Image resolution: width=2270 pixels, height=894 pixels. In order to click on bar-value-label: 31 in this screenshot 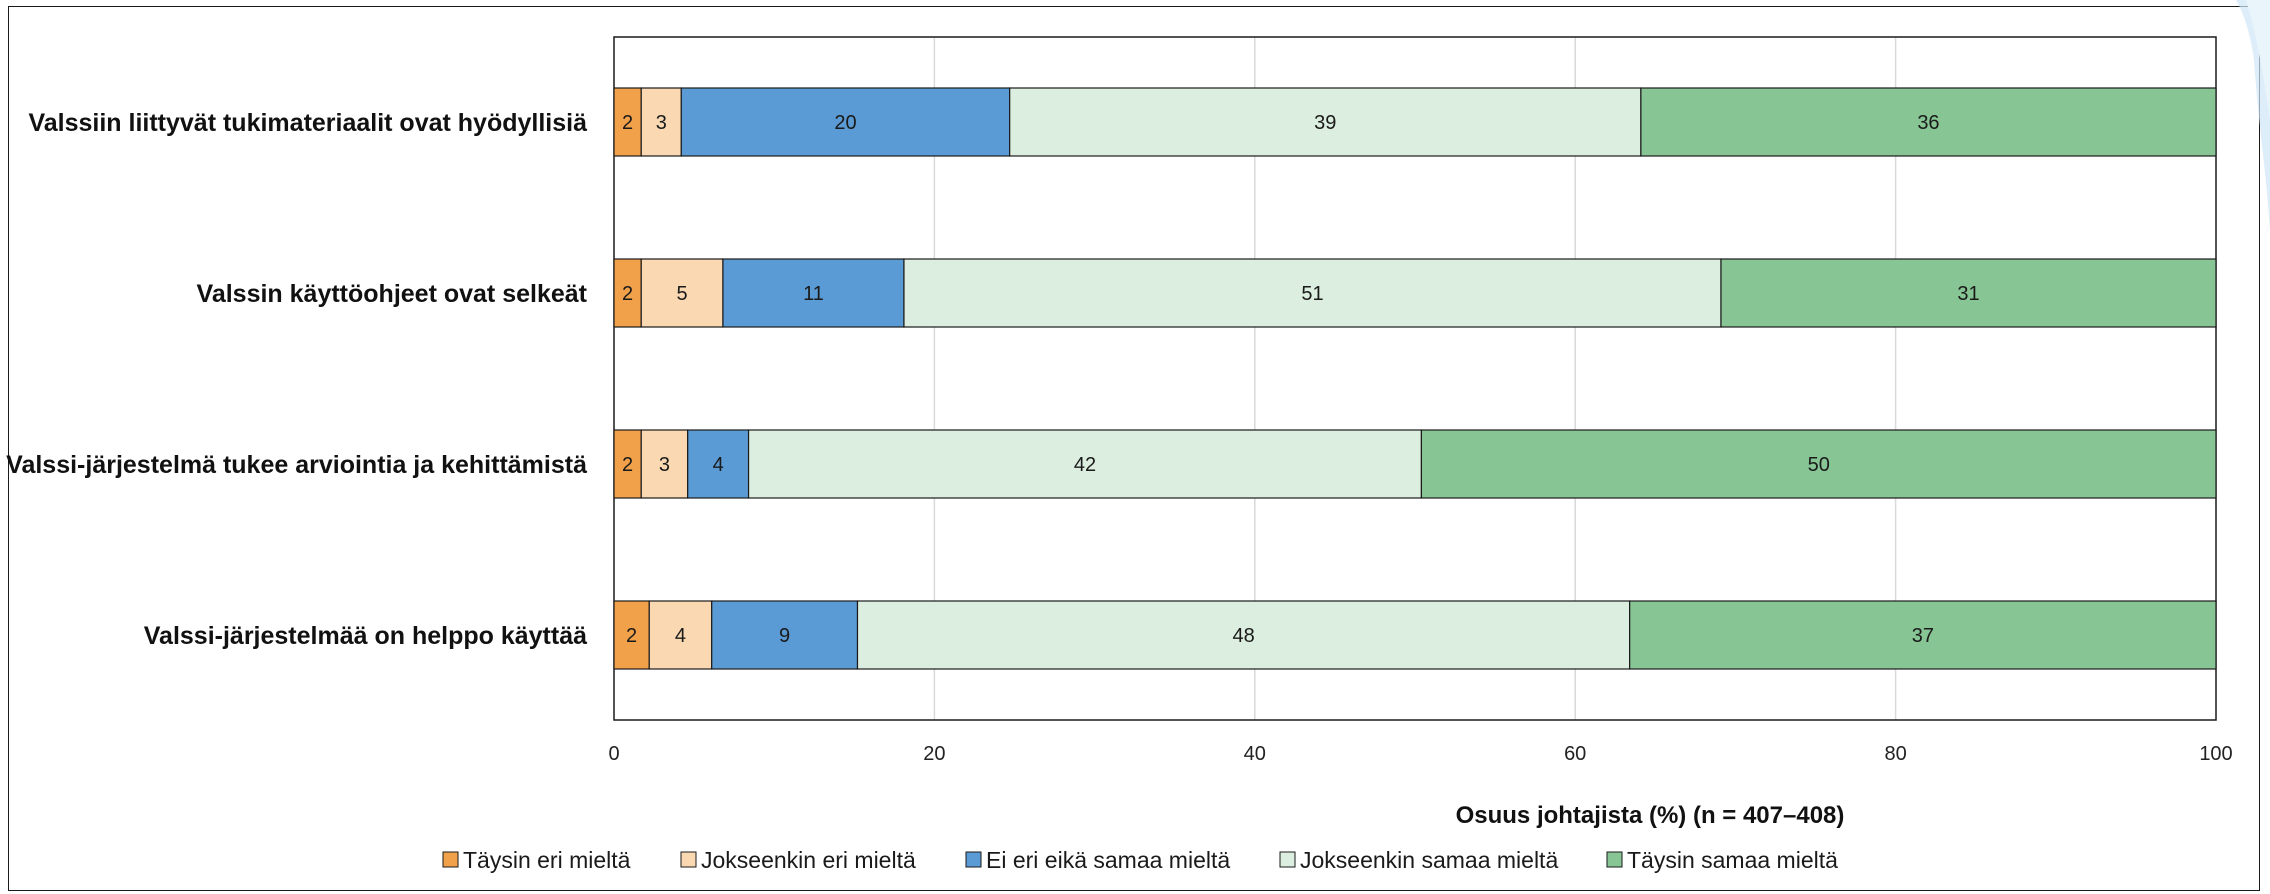, I will do `click(1968, 294)`.